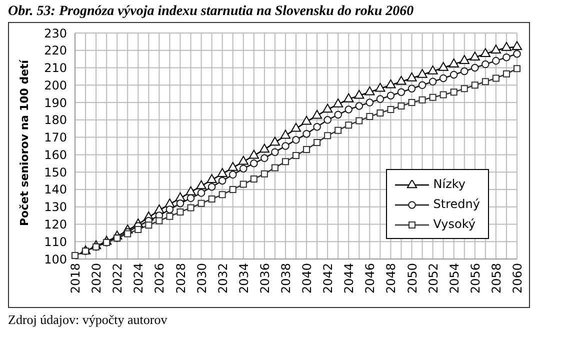 The height and width of the screenshot is (344, 580). What do you see at coordinates (181, 278) in the screenshot?
I see `x-tick-label: 2028` at bounding box center [181, 278].